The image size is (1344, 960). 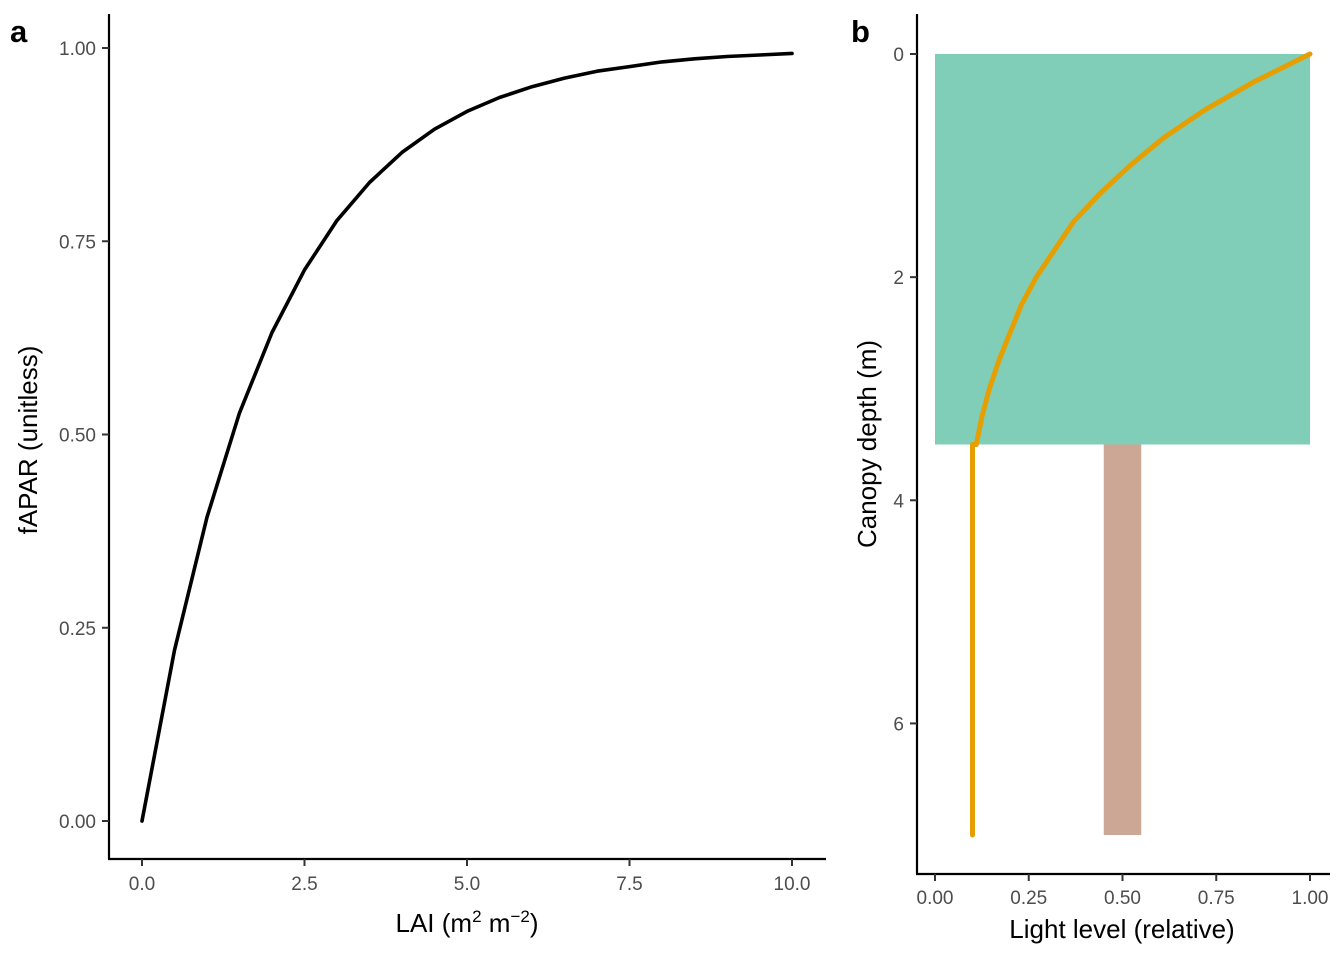 I want to click on y-tick-label: 4, so click(x=898, y=501).